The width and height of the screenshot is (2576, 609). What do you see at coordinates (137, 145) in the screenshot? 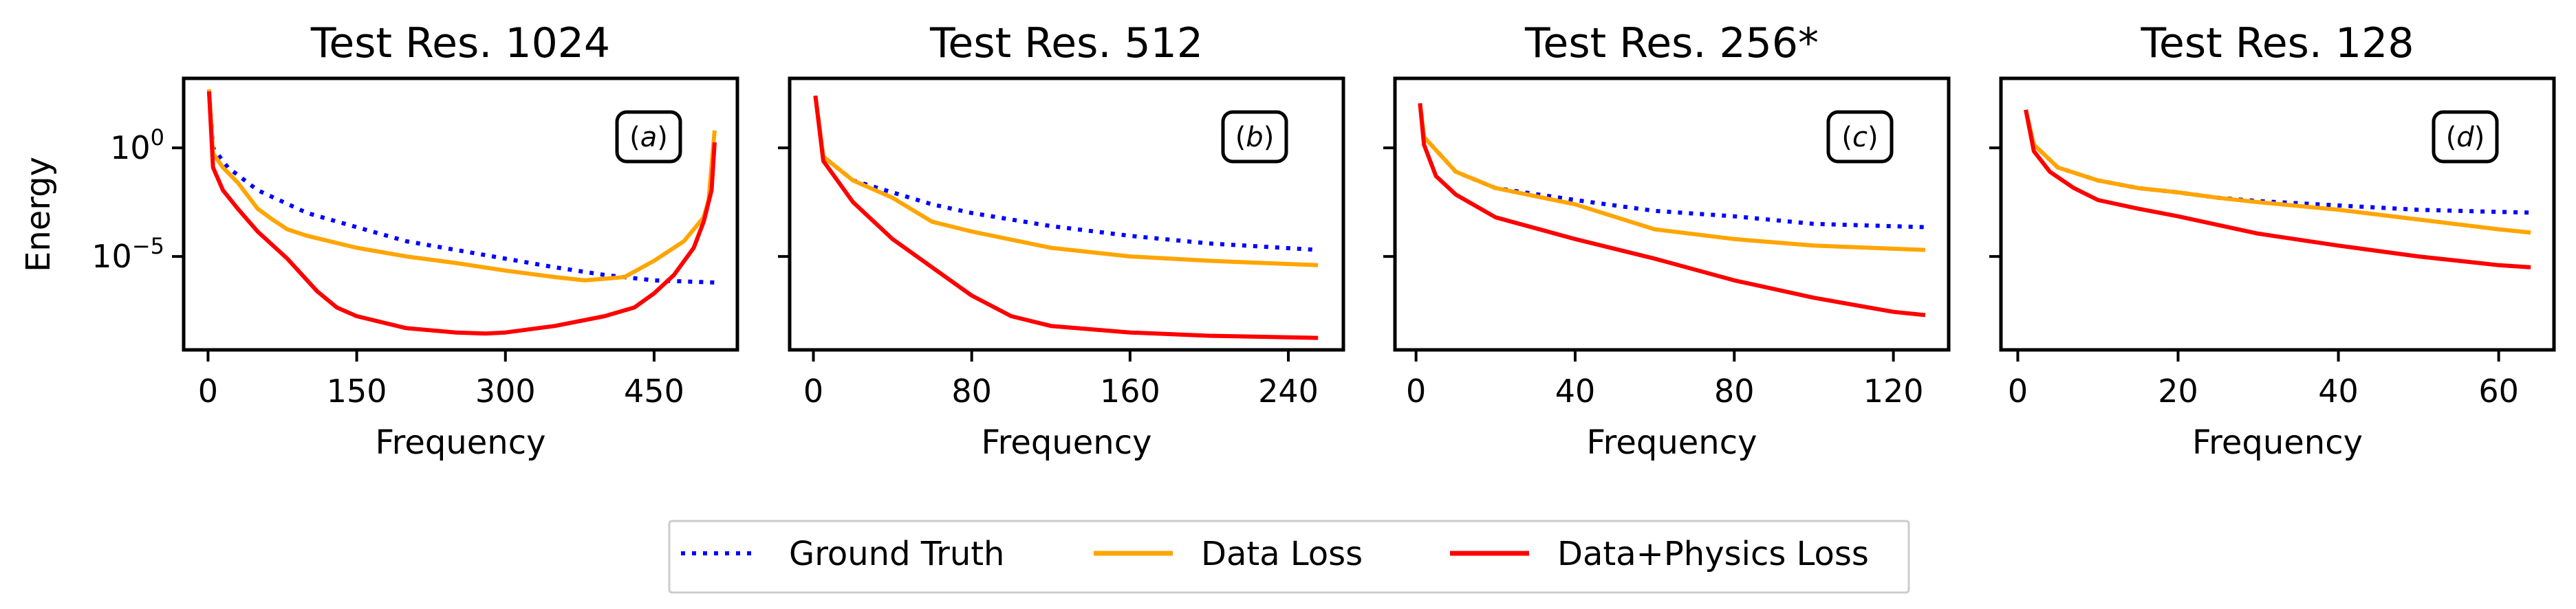
I see `y-tick-label: 10⁰` at bounding box center [137, 145].